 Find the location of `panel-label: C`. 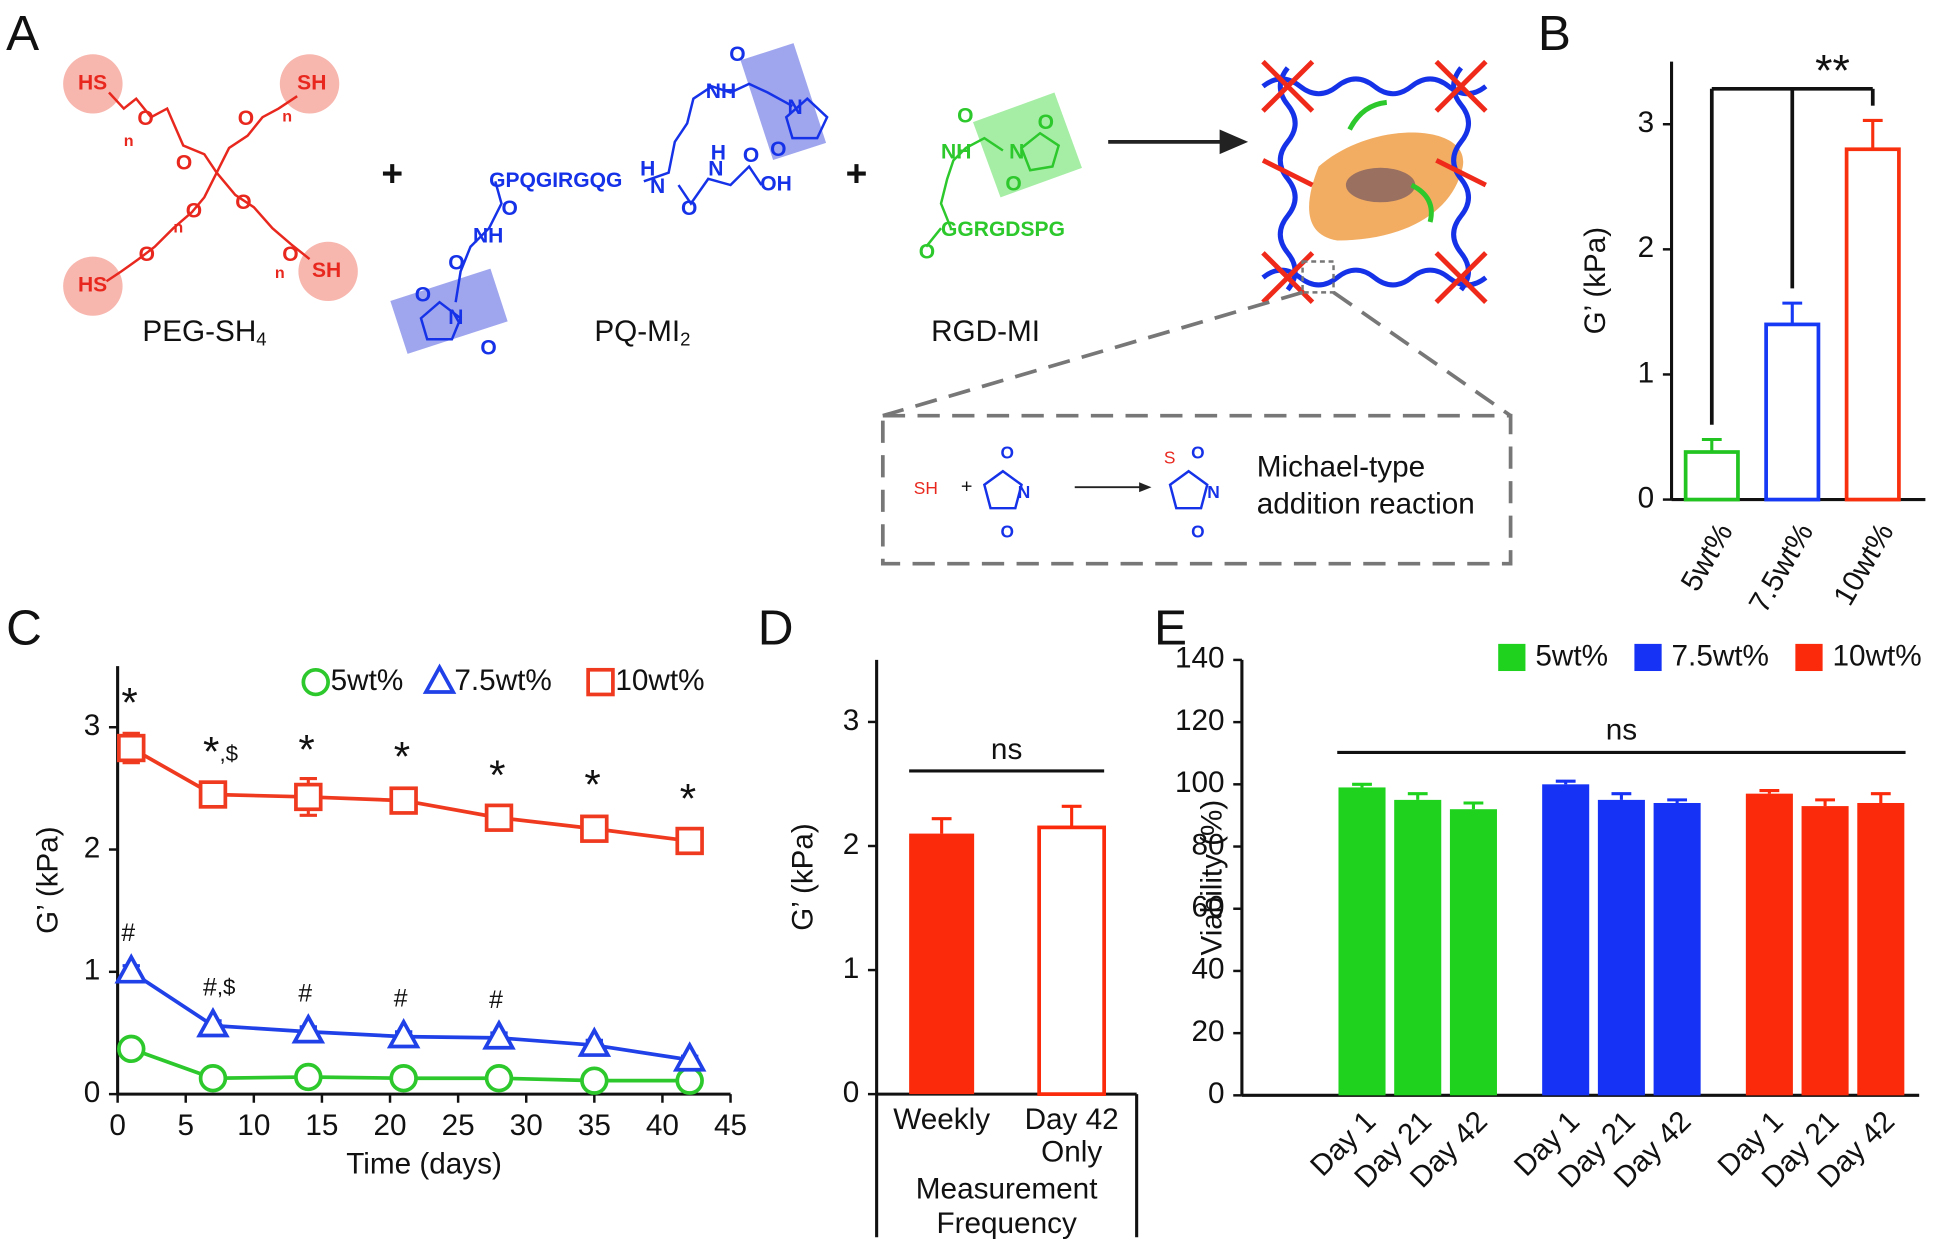

panel-label: C is located at coordinates (24, 628).